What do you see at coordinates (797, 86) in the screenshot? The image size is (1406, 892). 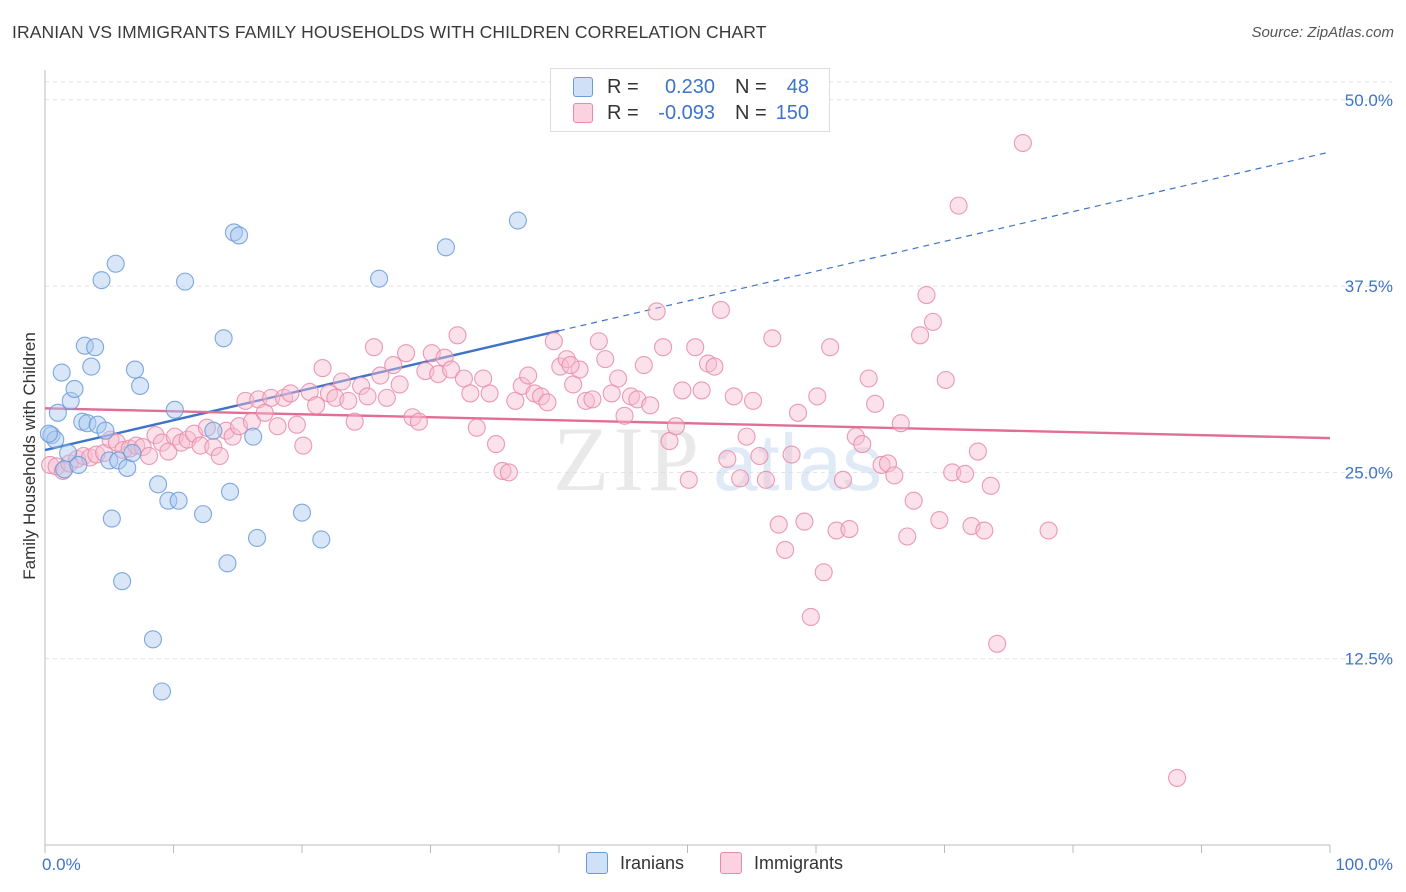 I see `legend-n-value: 48` at bounding box center [797, 86].